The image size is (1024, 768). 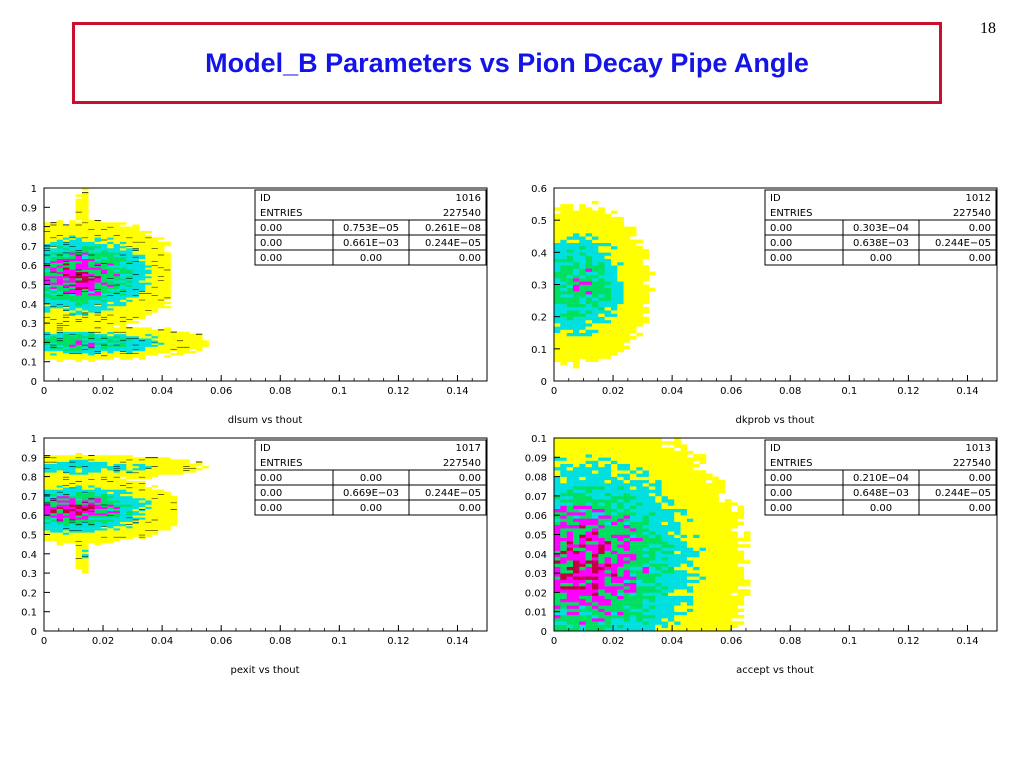 I want to click on x-tick-label: 0.1, so click(x=339, y=641).